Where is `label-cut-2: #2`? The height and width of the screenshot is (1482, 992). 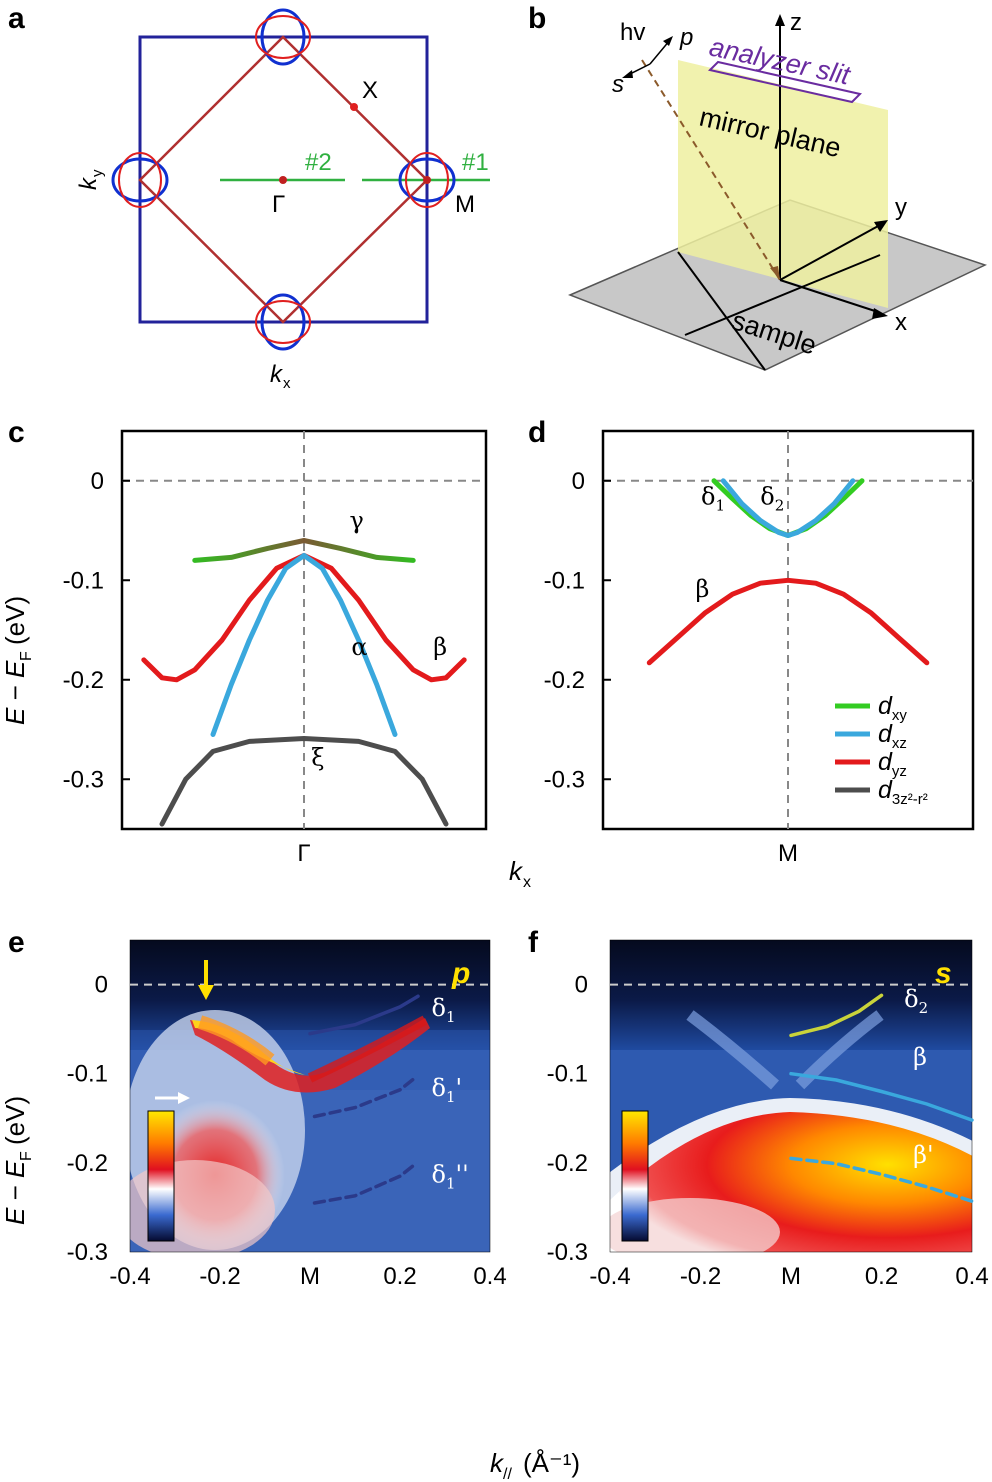 label-cut-2: #2 is located at coordinates (318, 162).